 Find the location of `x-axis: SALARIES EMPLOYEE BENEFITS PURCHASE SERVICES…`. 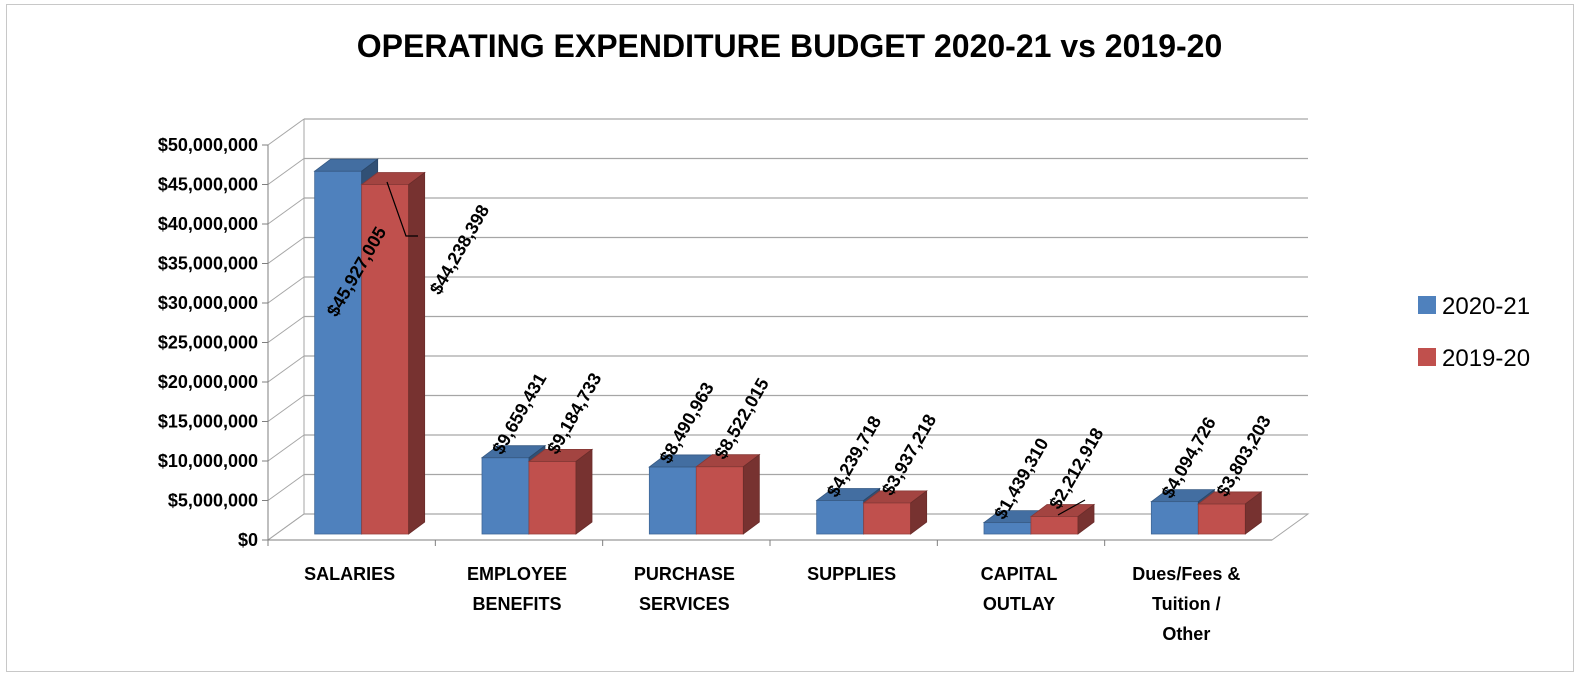

x-axis: SALARIES EMPLOYEE BENEFITS PURCHASE SERVICES… is located at coordinates (769, 591).